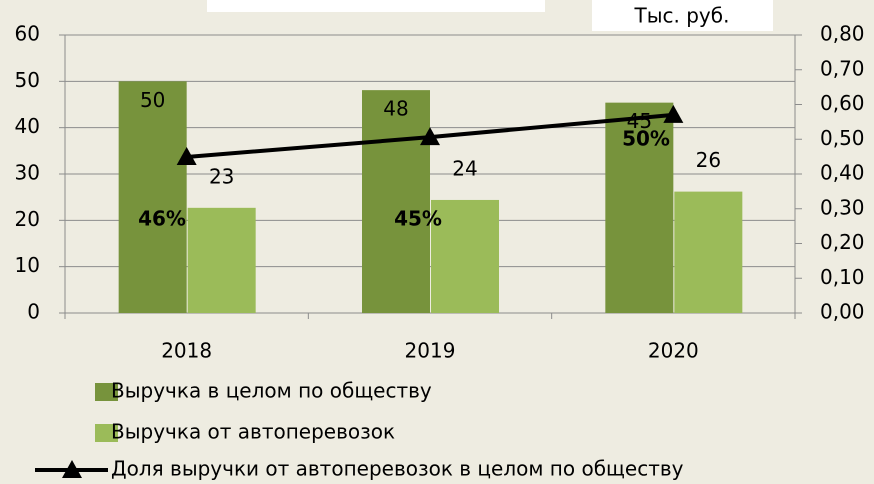  Describe the element at coordinates (72, 469) in the screenshot. I see `legend-marker` at that location.